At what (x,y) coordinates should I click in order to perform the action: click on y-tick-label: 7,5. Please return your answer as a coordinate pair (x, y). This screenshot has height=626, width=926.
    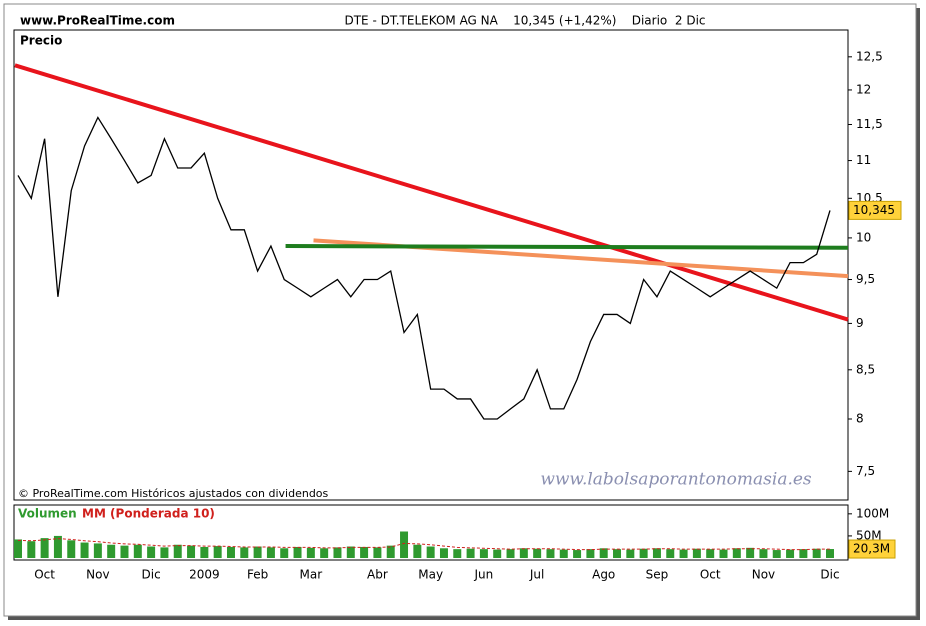
    Looking at the image, I should click on (865, 471).